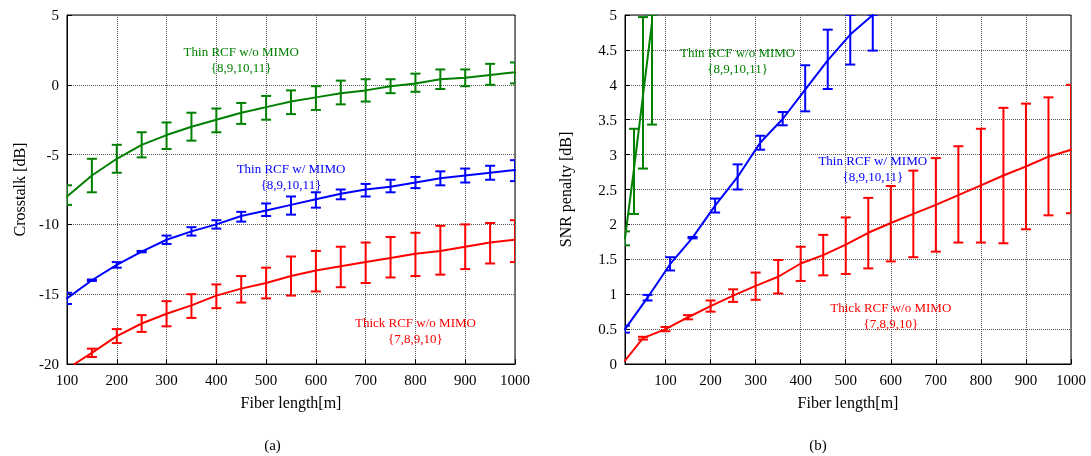 Image resolution: width=1091 pixels, height=456 pixels. I want to click on y-tick-label: 3, so click(613, 154).